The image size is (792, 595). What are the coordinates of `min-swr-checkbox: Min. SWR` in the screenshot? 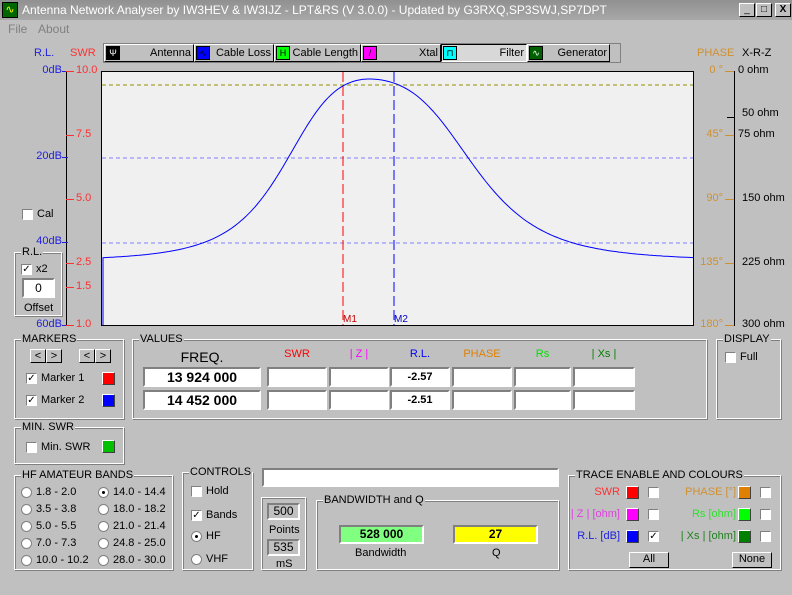 It's located at (58, 447).